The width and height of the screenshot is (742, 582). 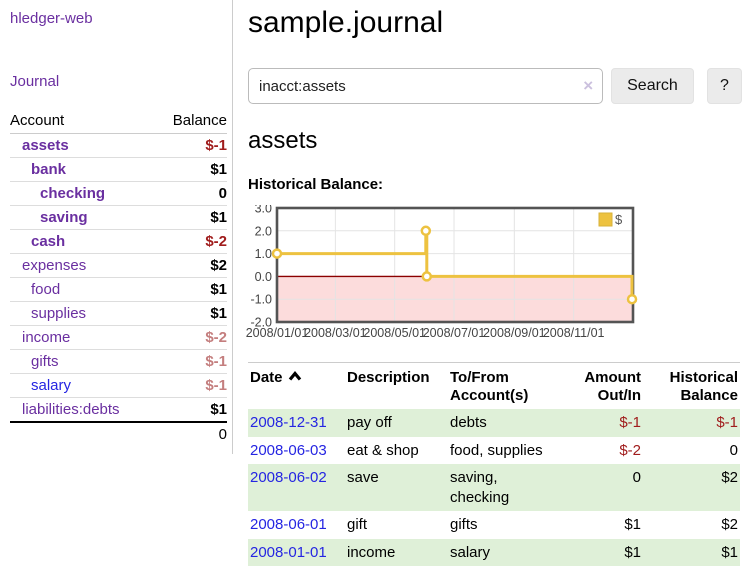 I want to click on account-row: gifts $-1, so click(x=118, y=361).